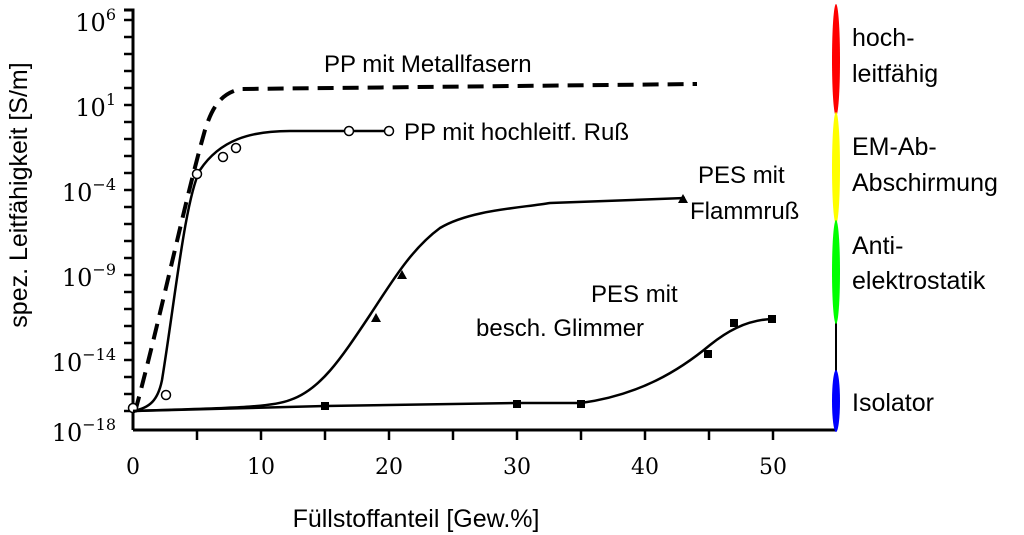 The image size is (1024, 535). I want to click on band-label-green-1: Anti-, so click(877, 246).